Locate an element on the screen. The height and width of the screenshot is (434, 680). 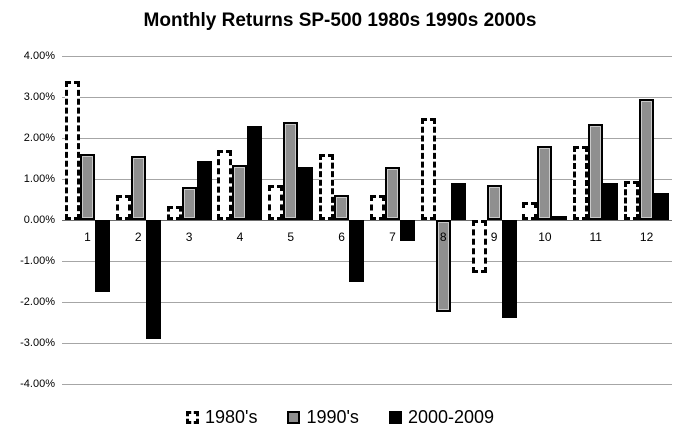
y-axis-tick-label: 3.00% is located at coordinates (39, 97).